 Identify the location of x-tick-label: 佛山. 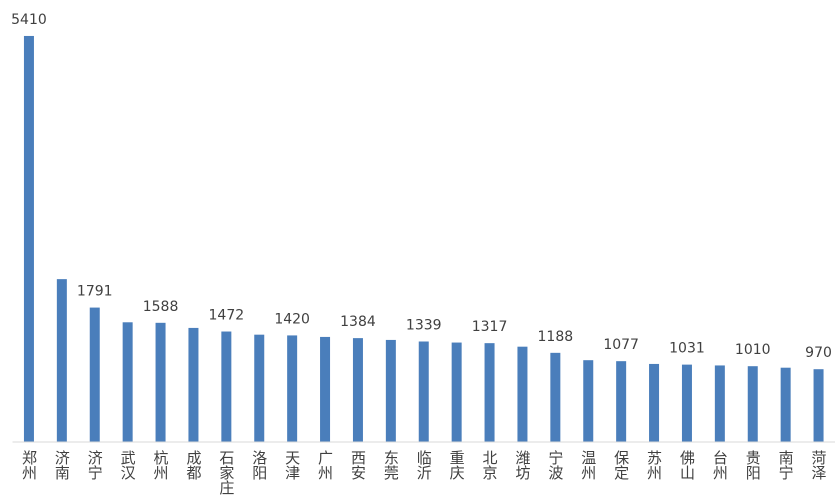
(687, 465).